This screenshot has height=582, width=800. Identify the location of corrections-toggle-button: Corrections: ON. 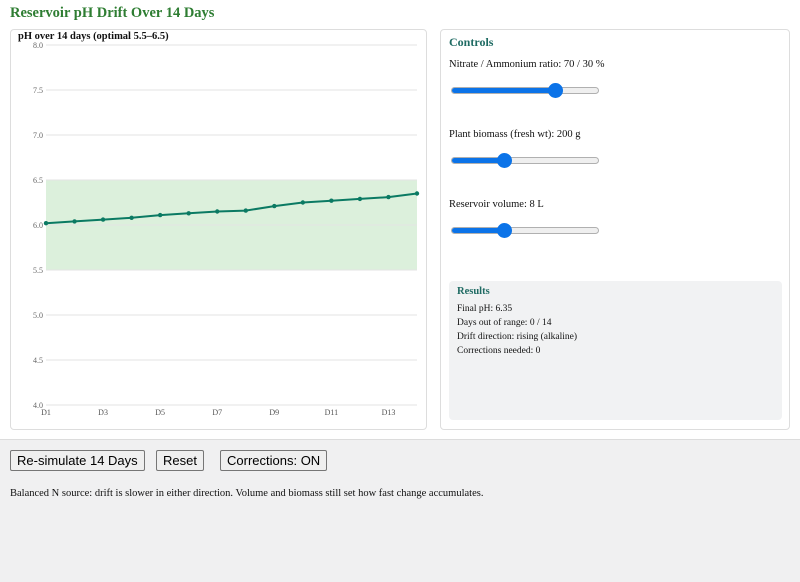
(274, 460).